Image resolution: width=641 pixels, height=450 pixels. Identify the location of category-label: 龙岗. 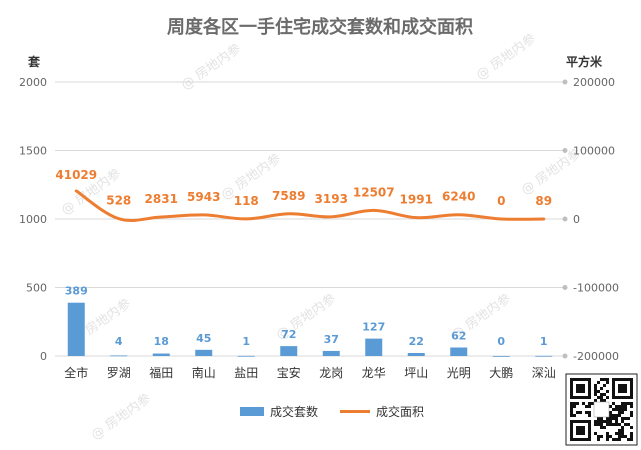
(331, 373).